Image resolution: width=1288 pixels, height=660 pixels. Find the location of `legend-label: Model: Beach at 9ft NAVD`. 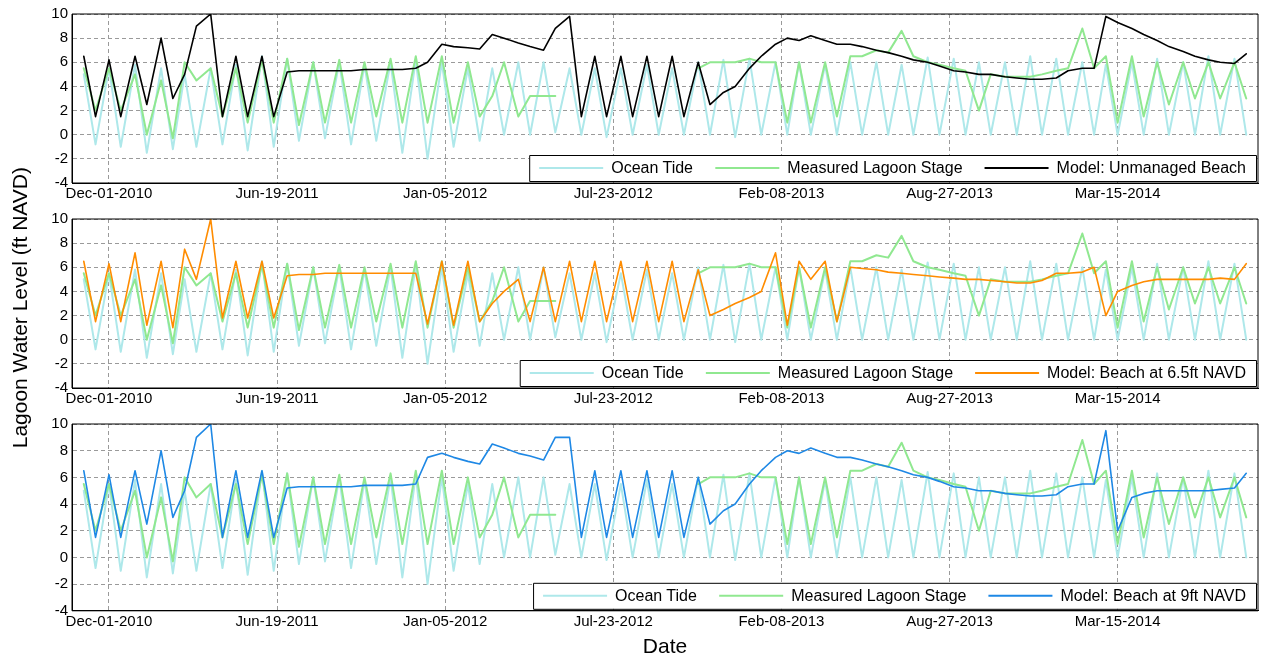

legend-label: Model: Beach at 9ft NAVD is located at coordinates (1153, 596).